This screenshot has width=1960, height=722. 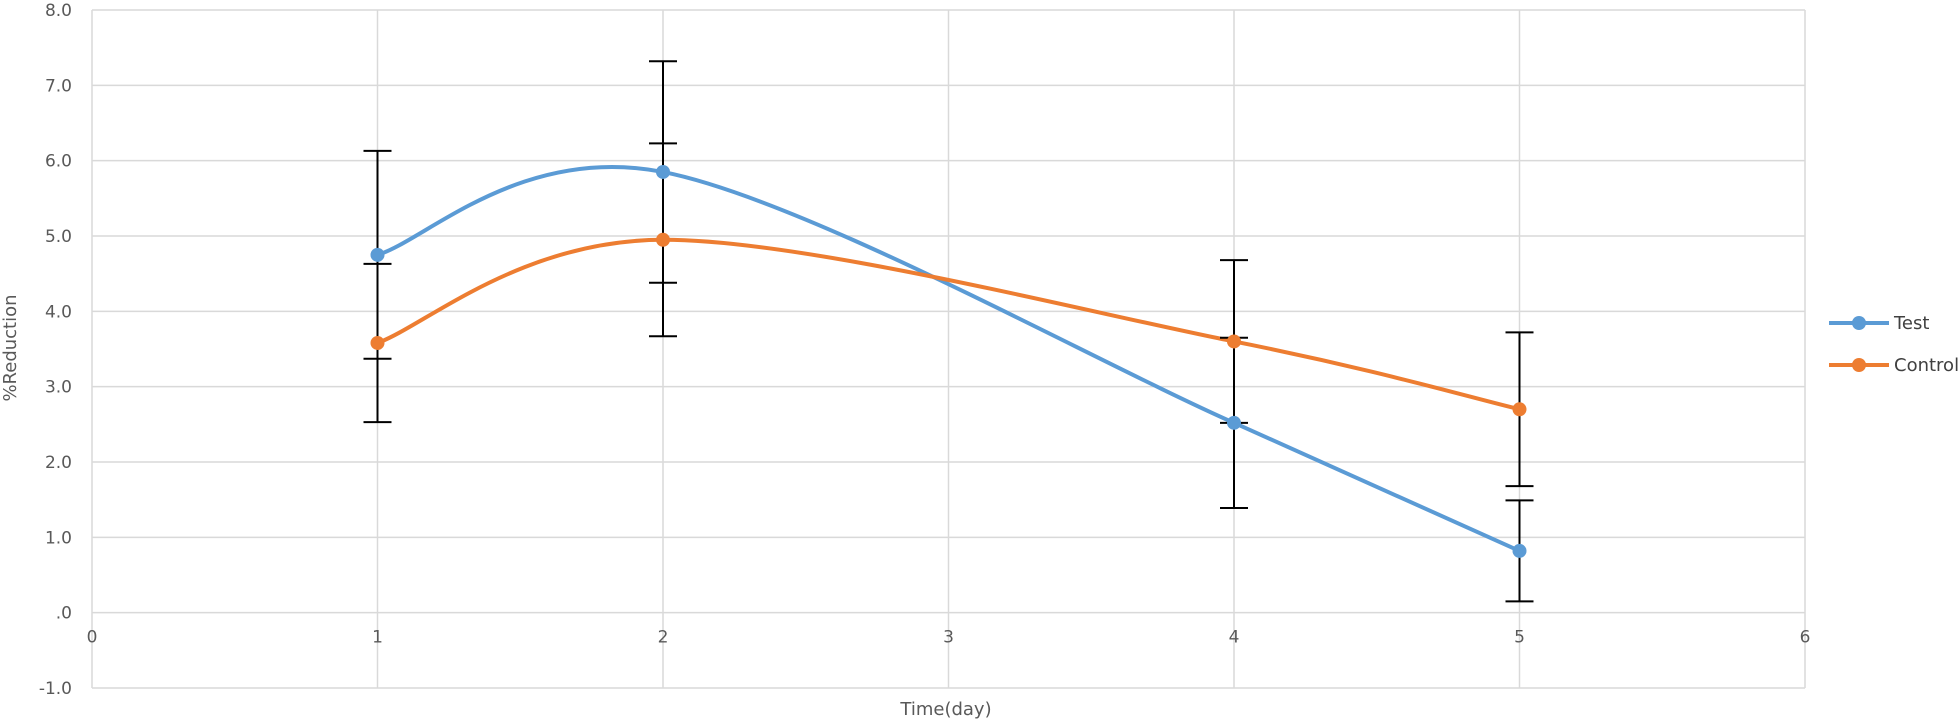 I want to click on y-tick-label: .0, so click(x=64, y=614).